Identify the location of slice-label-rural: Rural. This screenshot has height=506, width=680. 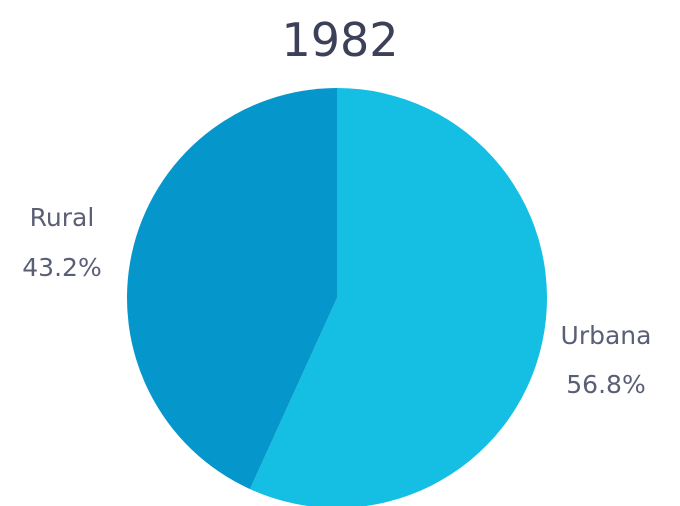
(62, 217).